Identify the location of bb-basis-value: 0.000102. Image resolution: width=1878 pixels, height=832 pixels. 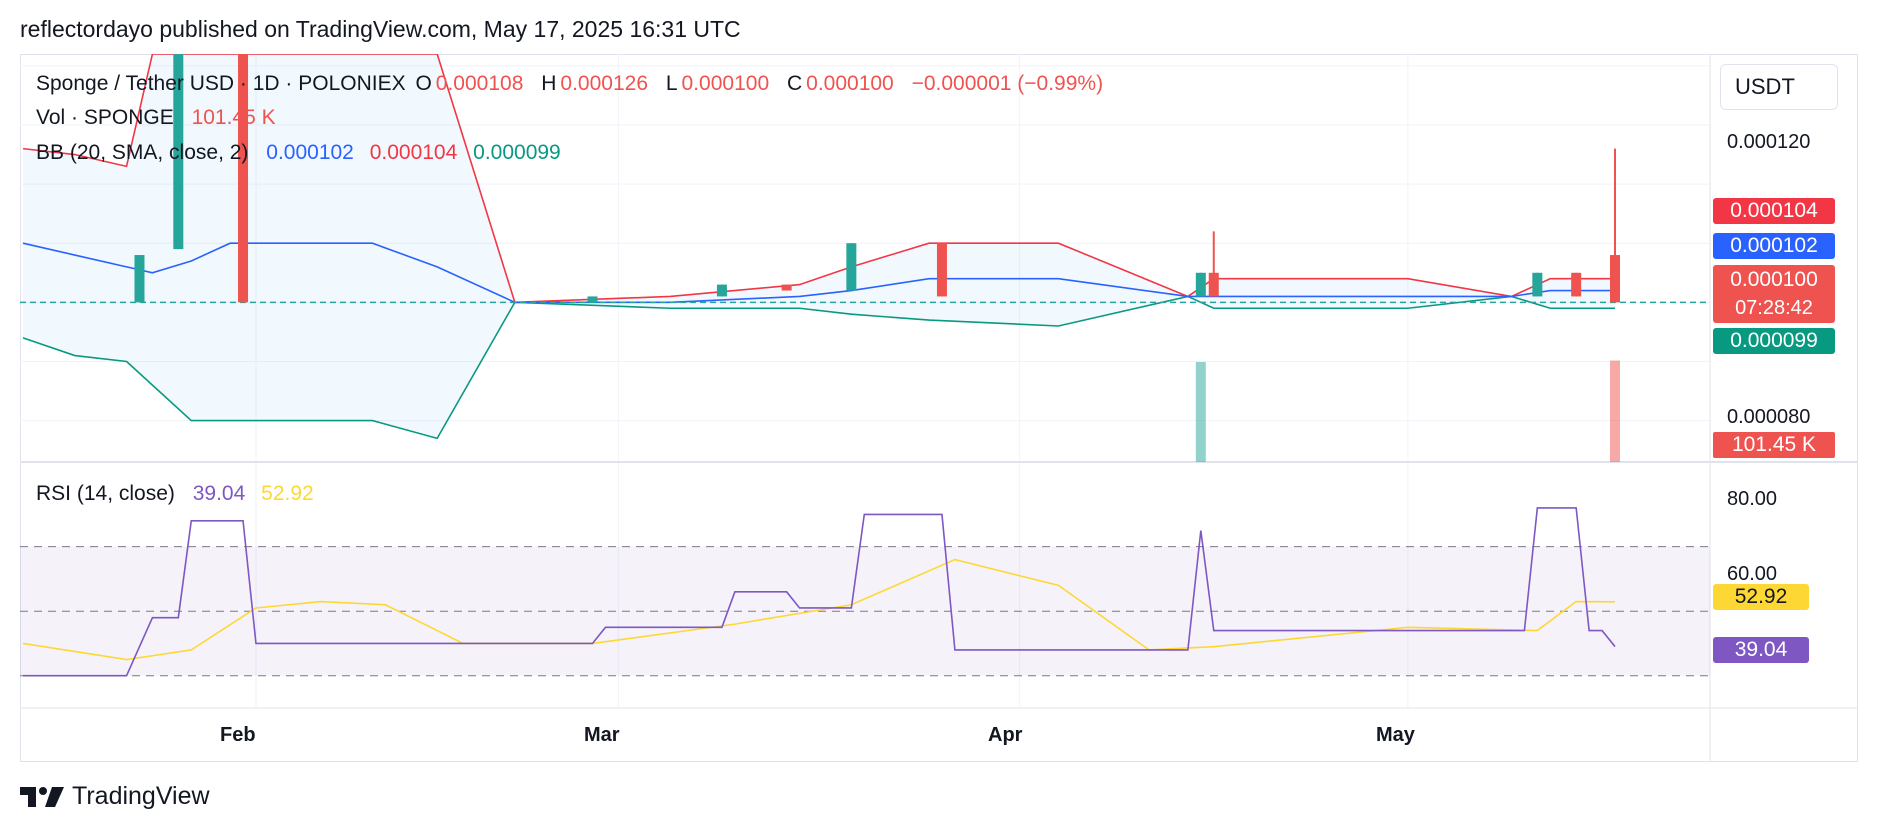
(310, 152).